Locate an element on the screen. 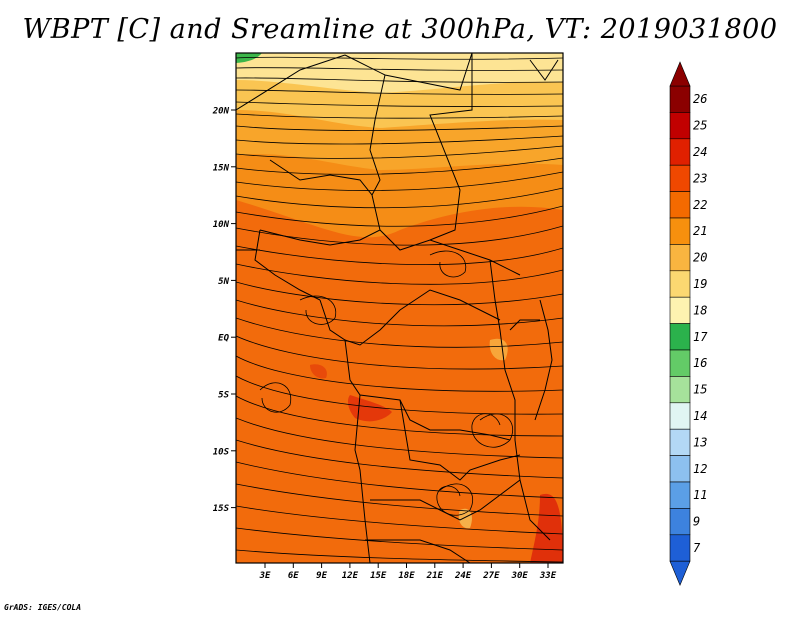 This screenshot has width=800, height=618. colorbar-label: 9 is located at coordinates (696, 522).